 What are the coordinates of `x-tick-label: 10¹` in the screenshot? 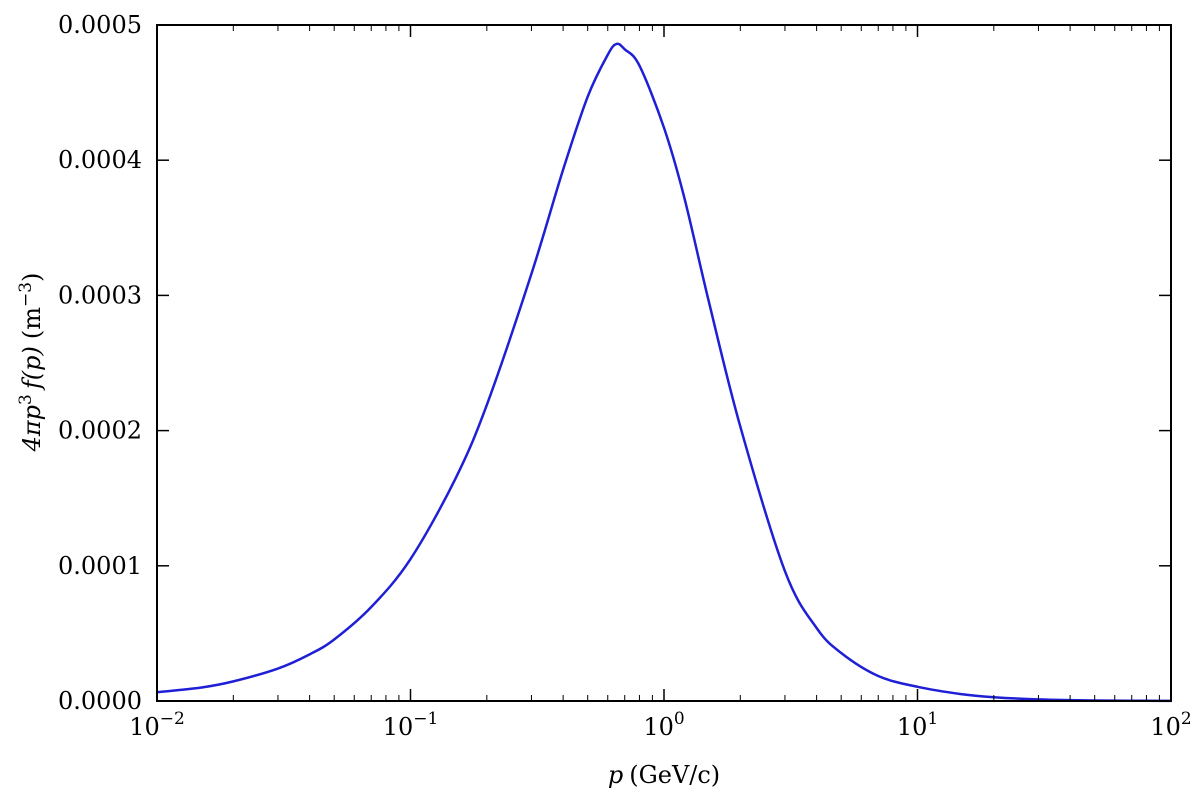 It's located at (917, 725).